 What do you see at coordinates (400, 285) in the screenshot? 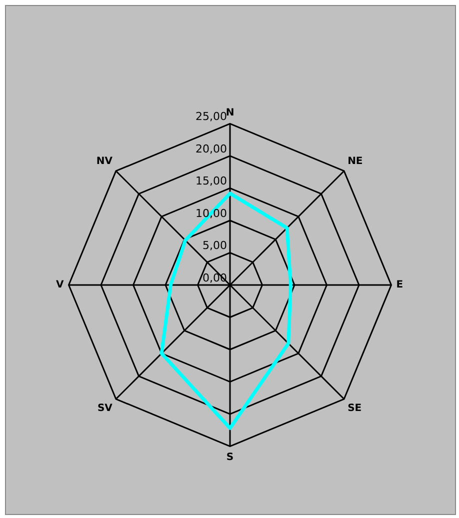
I see `spoke-label: E` at bounding box center [400, 285].